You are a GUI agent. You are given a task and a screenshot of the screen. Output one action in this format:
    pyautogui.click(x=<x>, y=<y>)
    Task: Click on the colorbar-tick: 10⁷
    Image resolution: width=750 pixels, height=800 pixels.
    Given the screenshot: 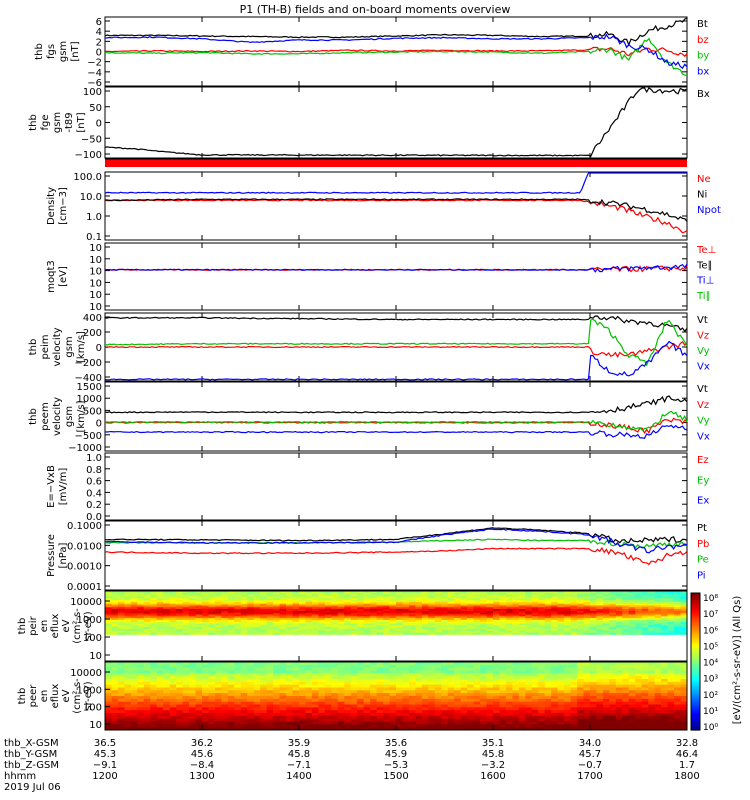 What is the action you would take?
    pyautogui.click(x=710, y=615)
    